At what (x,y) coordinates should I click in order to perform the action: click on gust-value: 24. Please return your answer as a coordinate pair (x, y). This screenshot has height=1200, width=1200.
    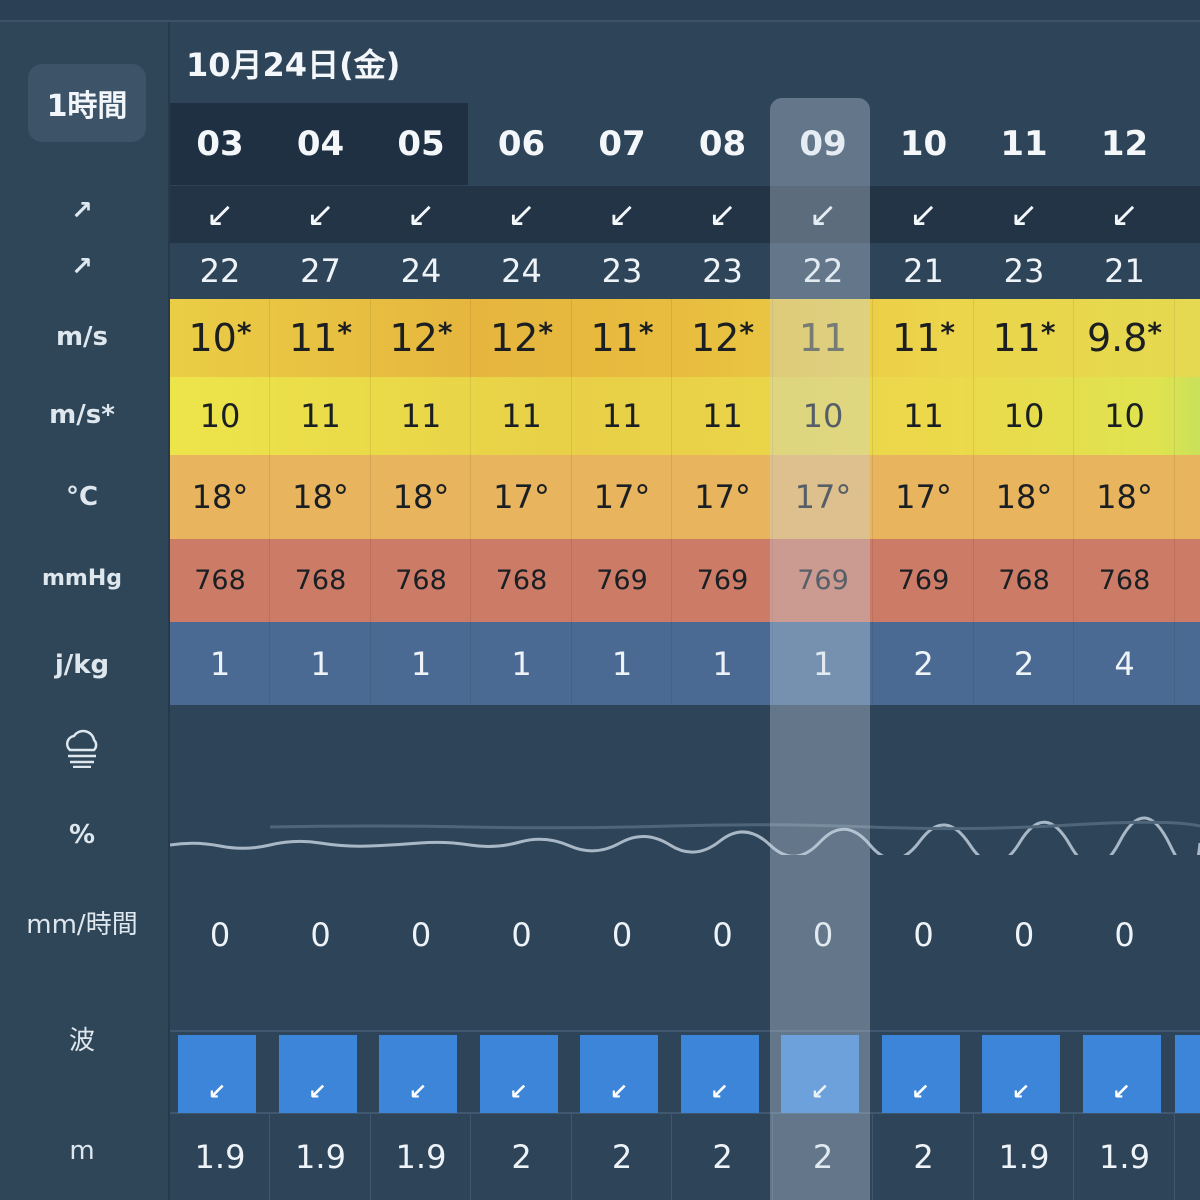
    Looking at the image, I should click on (421, 271).